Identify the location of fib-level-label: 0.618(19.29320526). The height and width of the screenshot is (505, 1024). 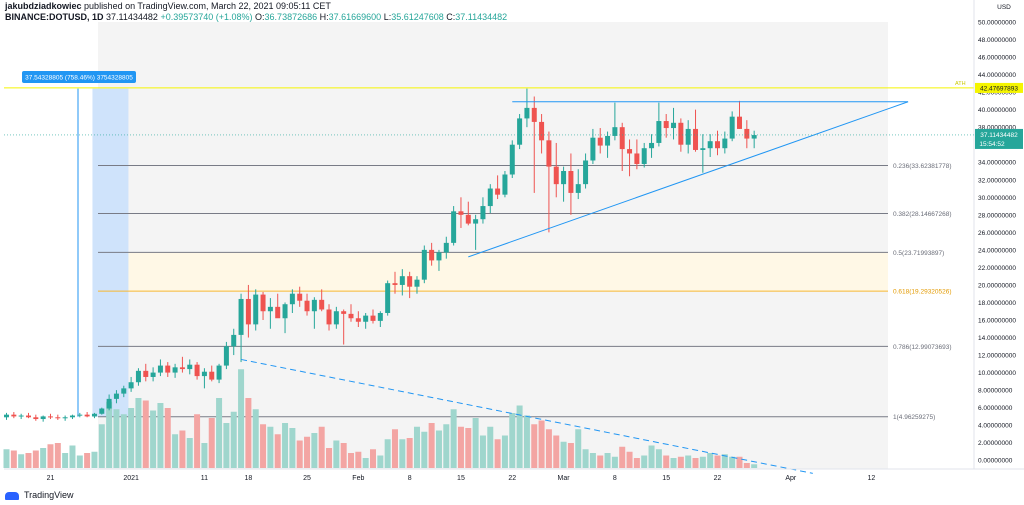
(922, 292).